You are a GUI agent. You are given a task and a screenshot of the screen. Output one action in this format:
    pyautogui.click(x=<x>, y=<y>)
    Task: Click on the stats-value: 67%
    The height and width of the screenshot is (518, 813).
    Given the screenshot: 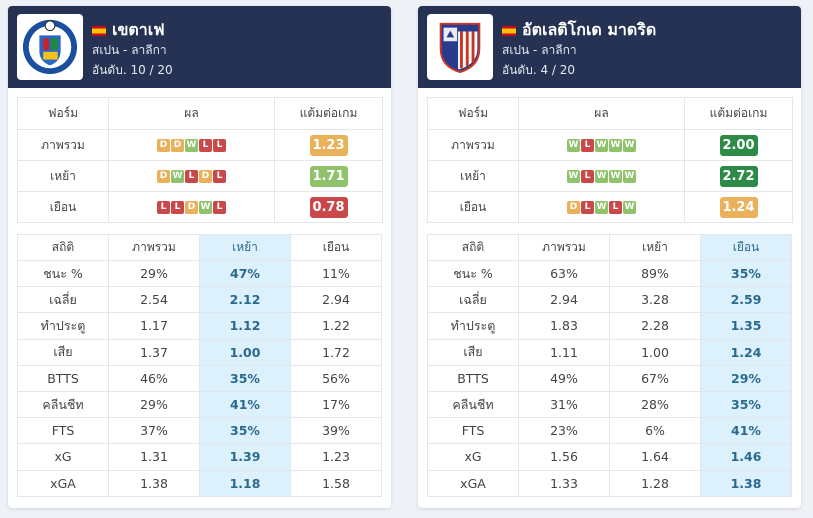 What is the action you would take?
    pyautogui.click(x=655, y=378)
    